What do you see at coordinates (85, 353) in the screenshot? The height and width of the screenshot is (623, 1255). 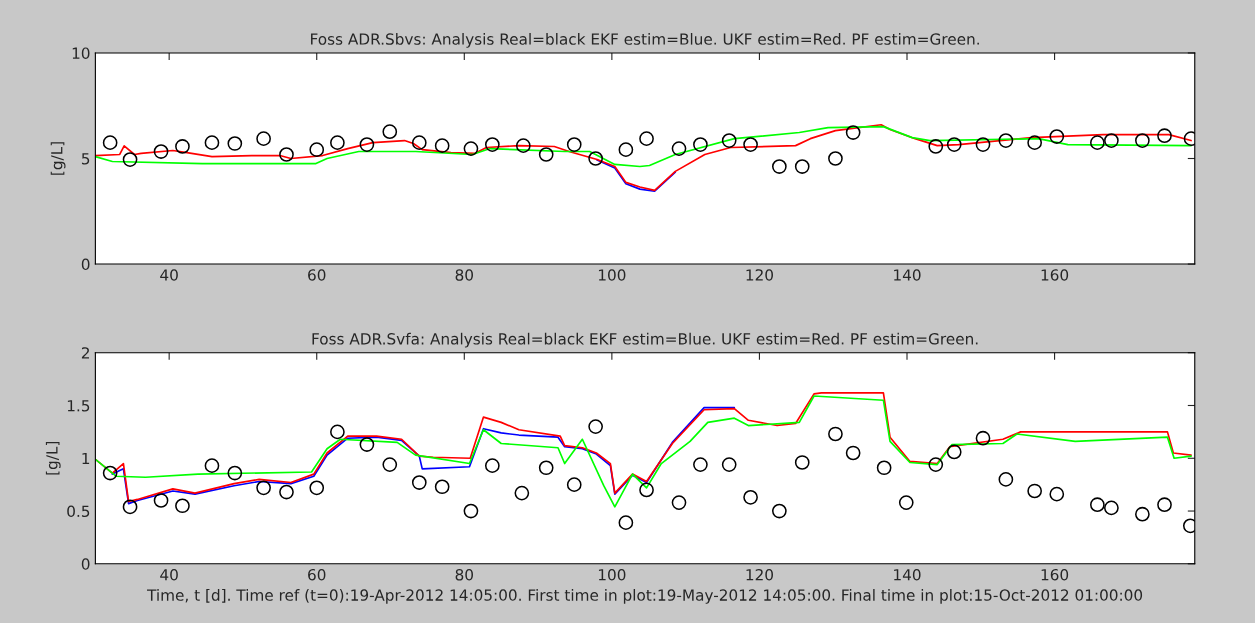 I see `y-tick-label: 2` at bounding box center [85, 353].